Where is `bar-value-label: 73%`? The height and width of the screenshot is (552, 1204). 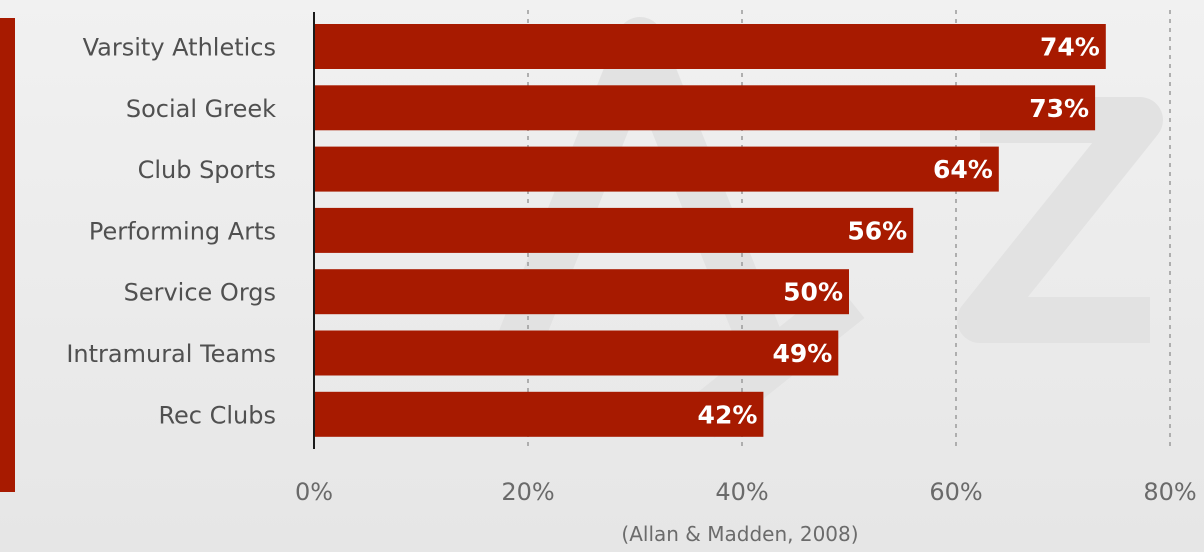
bar-value-label: 73% is located at coordinates (1059, 108).